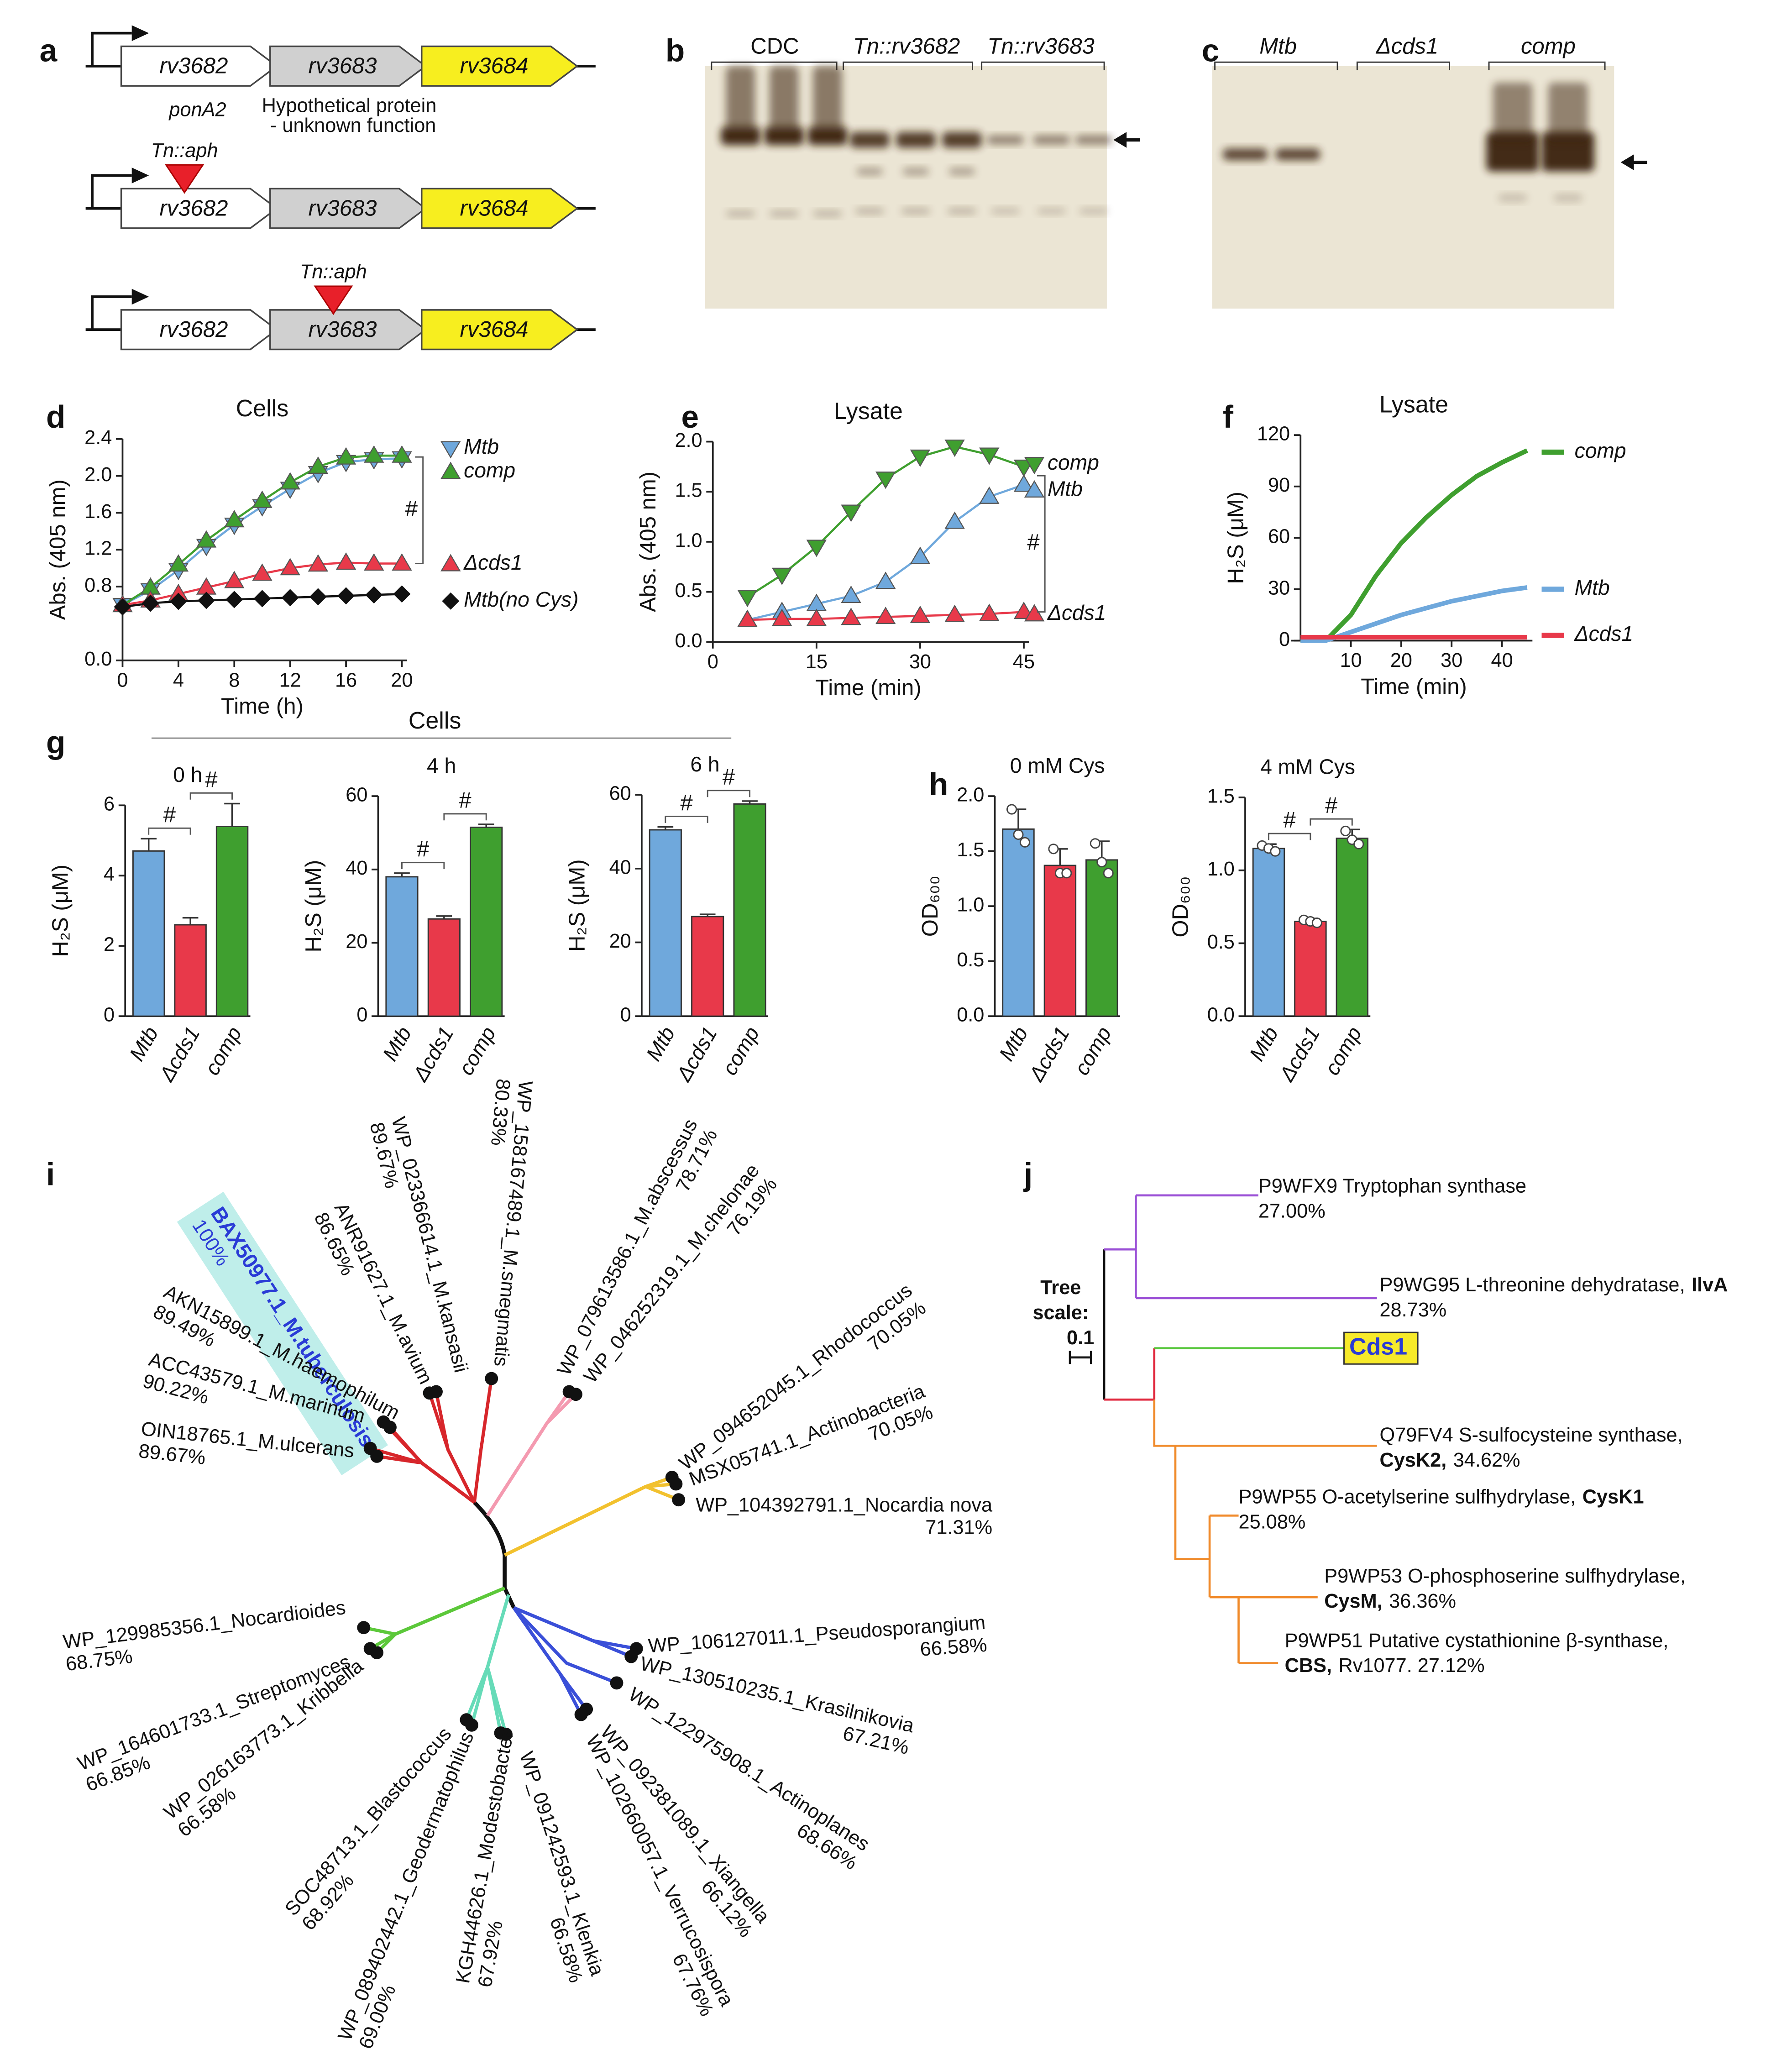  I want to click on gene-name: rv3684, so click(495, 329).